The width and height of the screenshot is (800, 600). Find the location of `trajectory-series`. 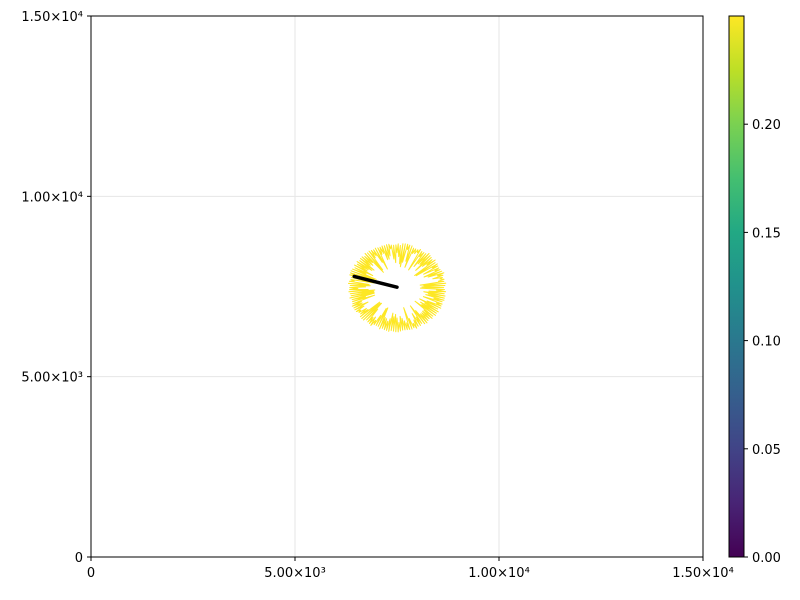

trajectory-series is located at coordinates (375, 281).